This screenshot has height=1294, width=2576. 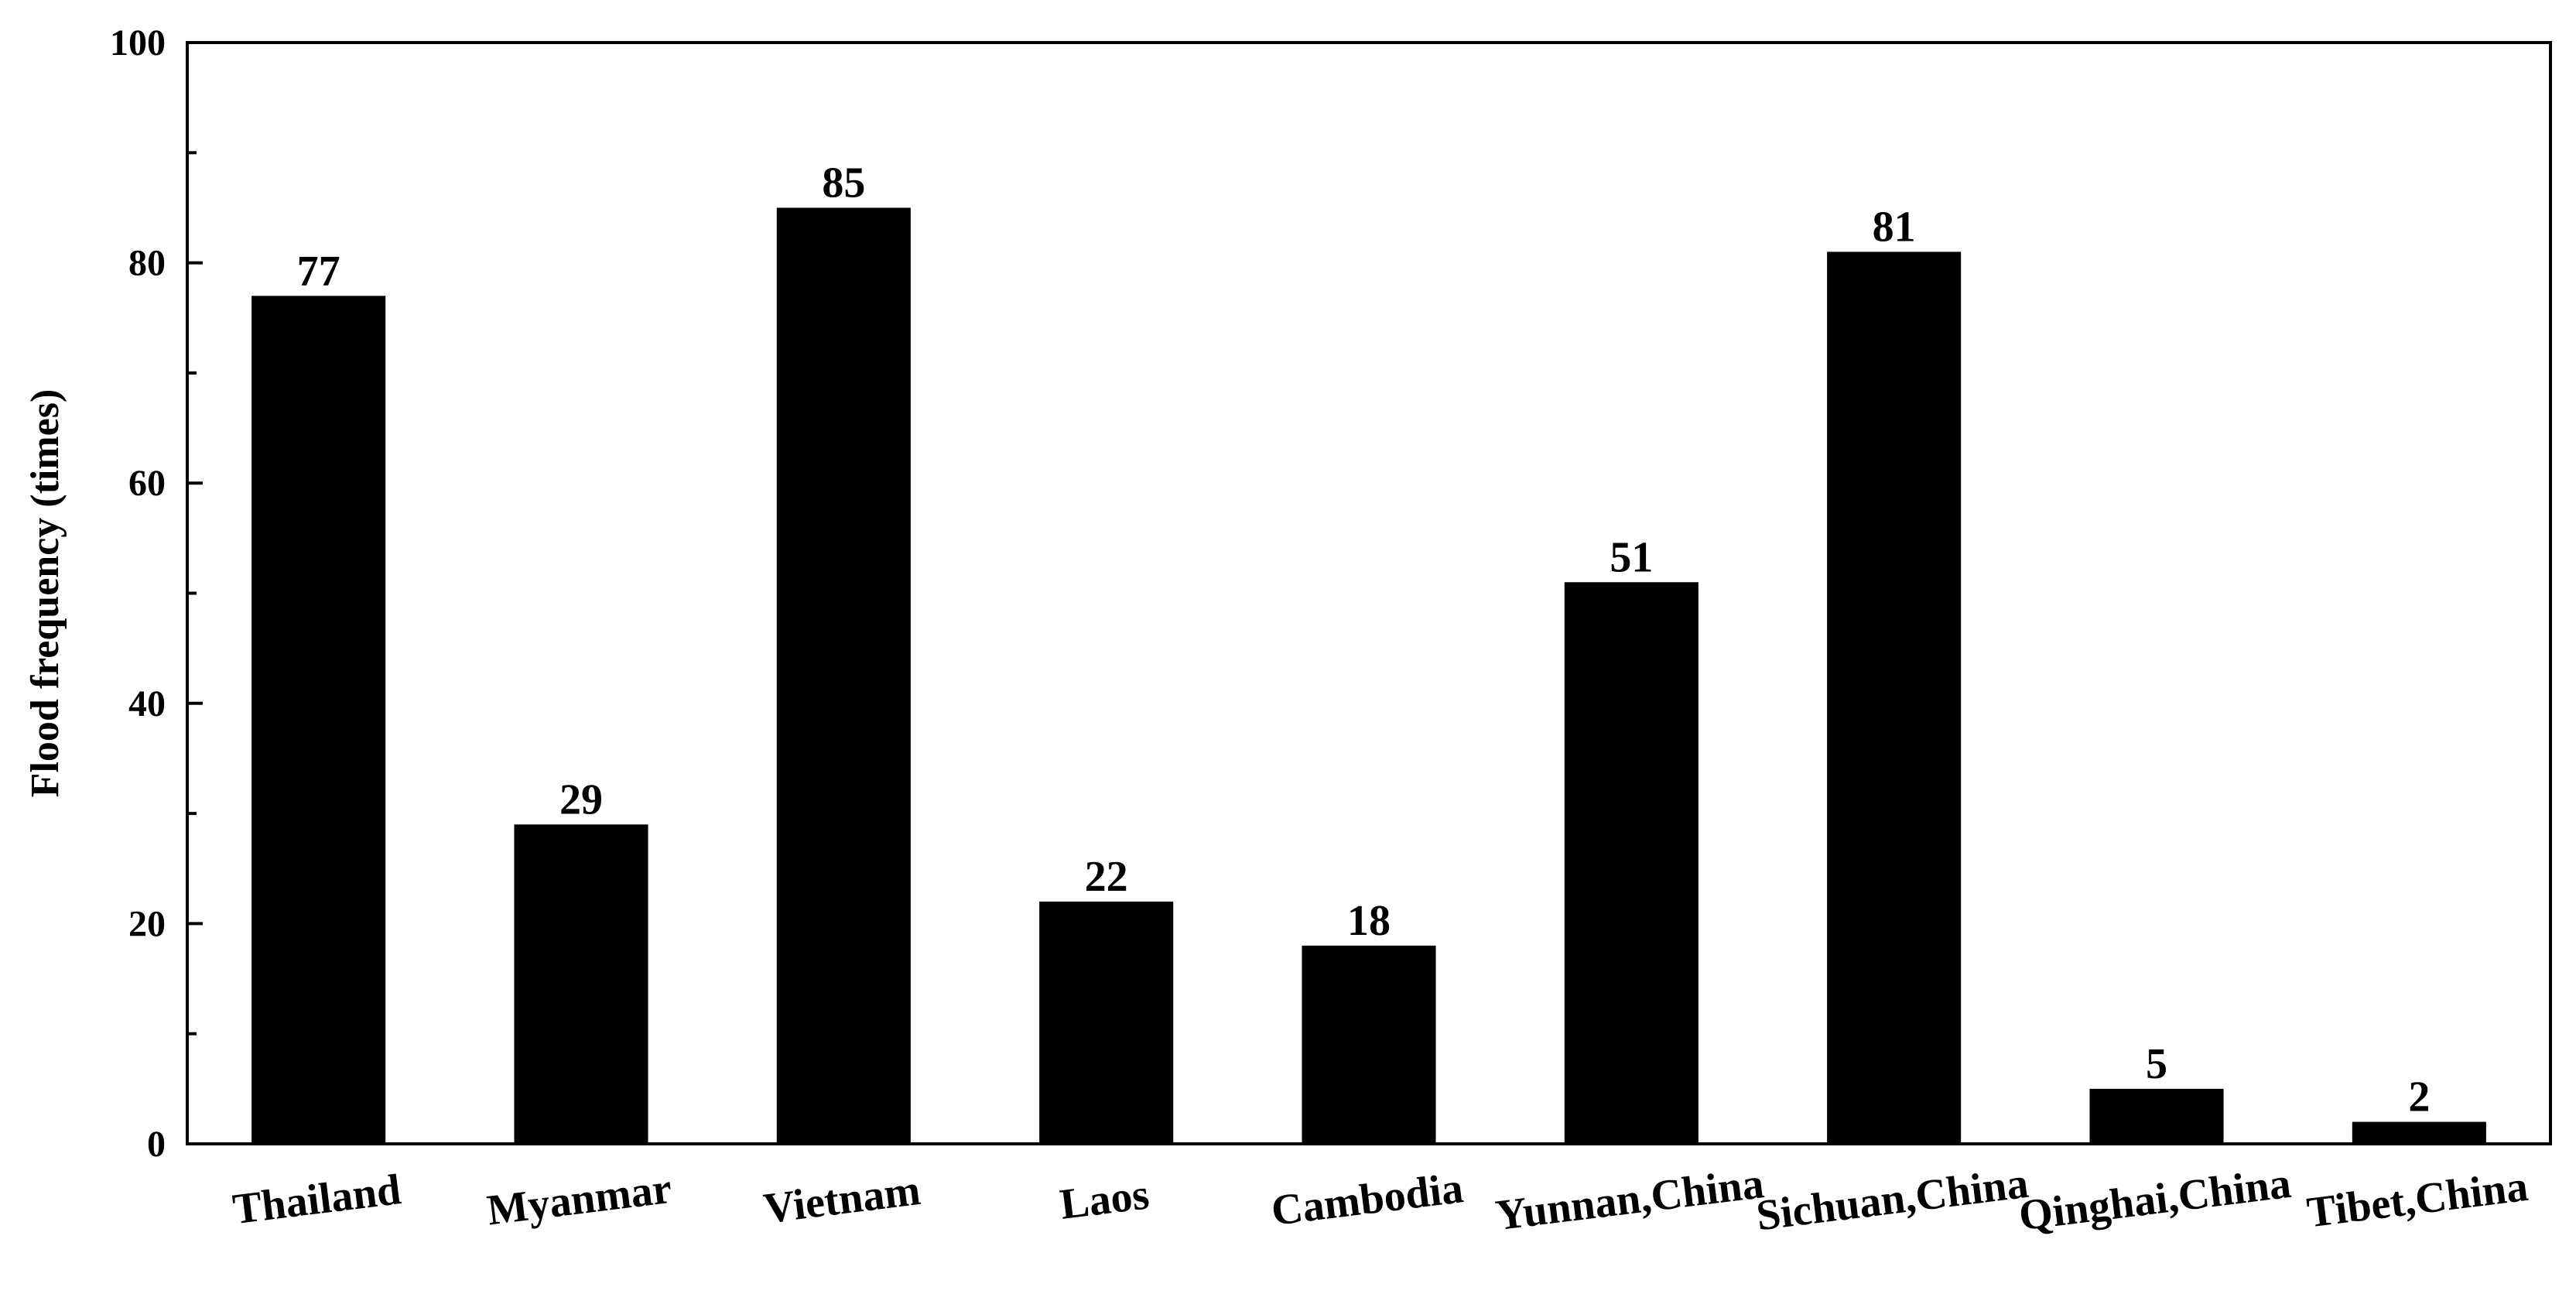 I want to click on y-tick-label: 80, so click(x=147, y=263).